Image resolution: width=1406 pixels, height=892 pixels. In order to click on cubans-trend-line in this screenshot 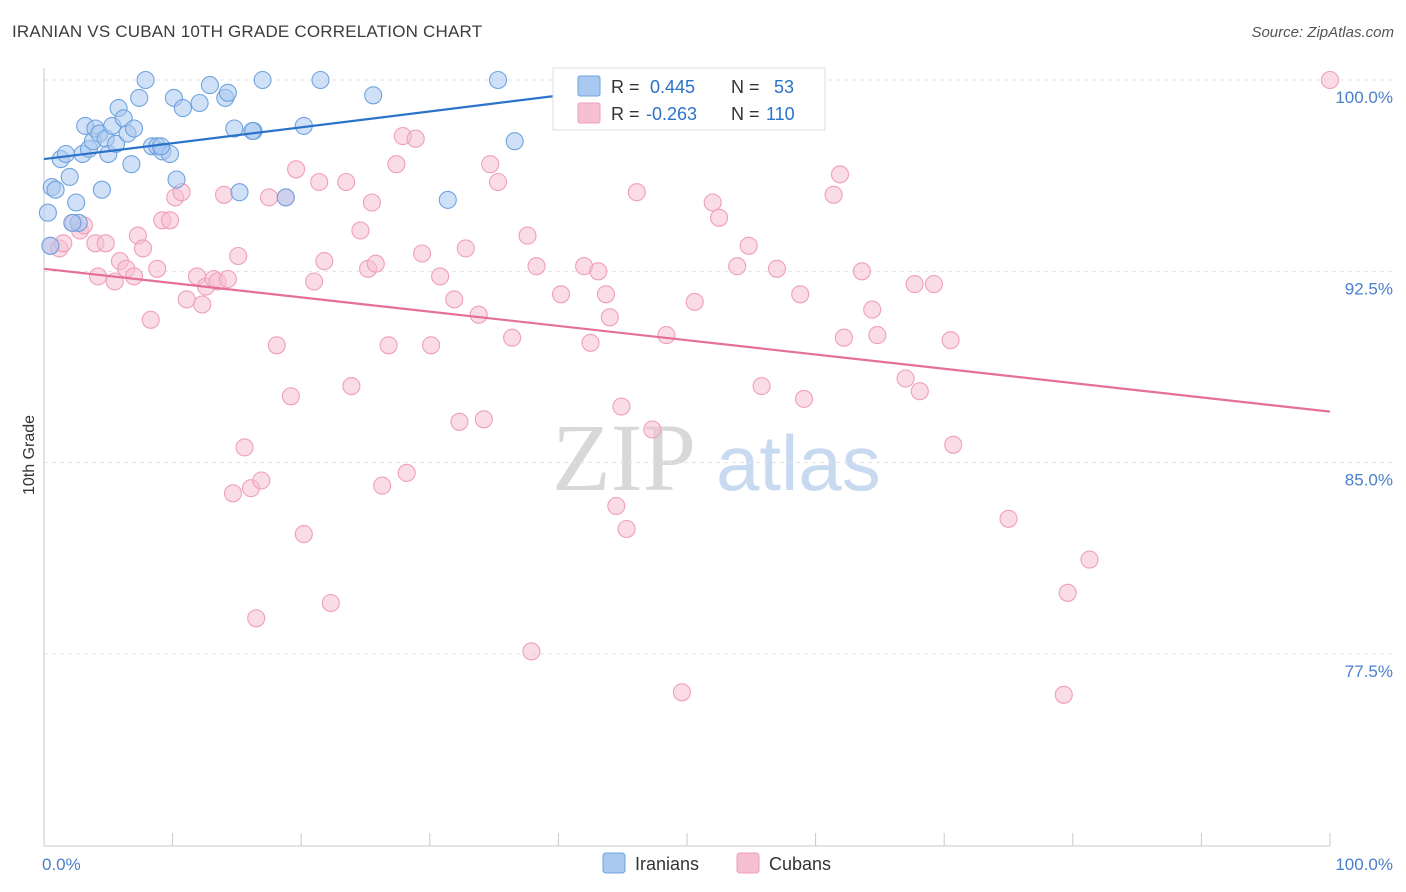, I will do `click(687, 340)`.